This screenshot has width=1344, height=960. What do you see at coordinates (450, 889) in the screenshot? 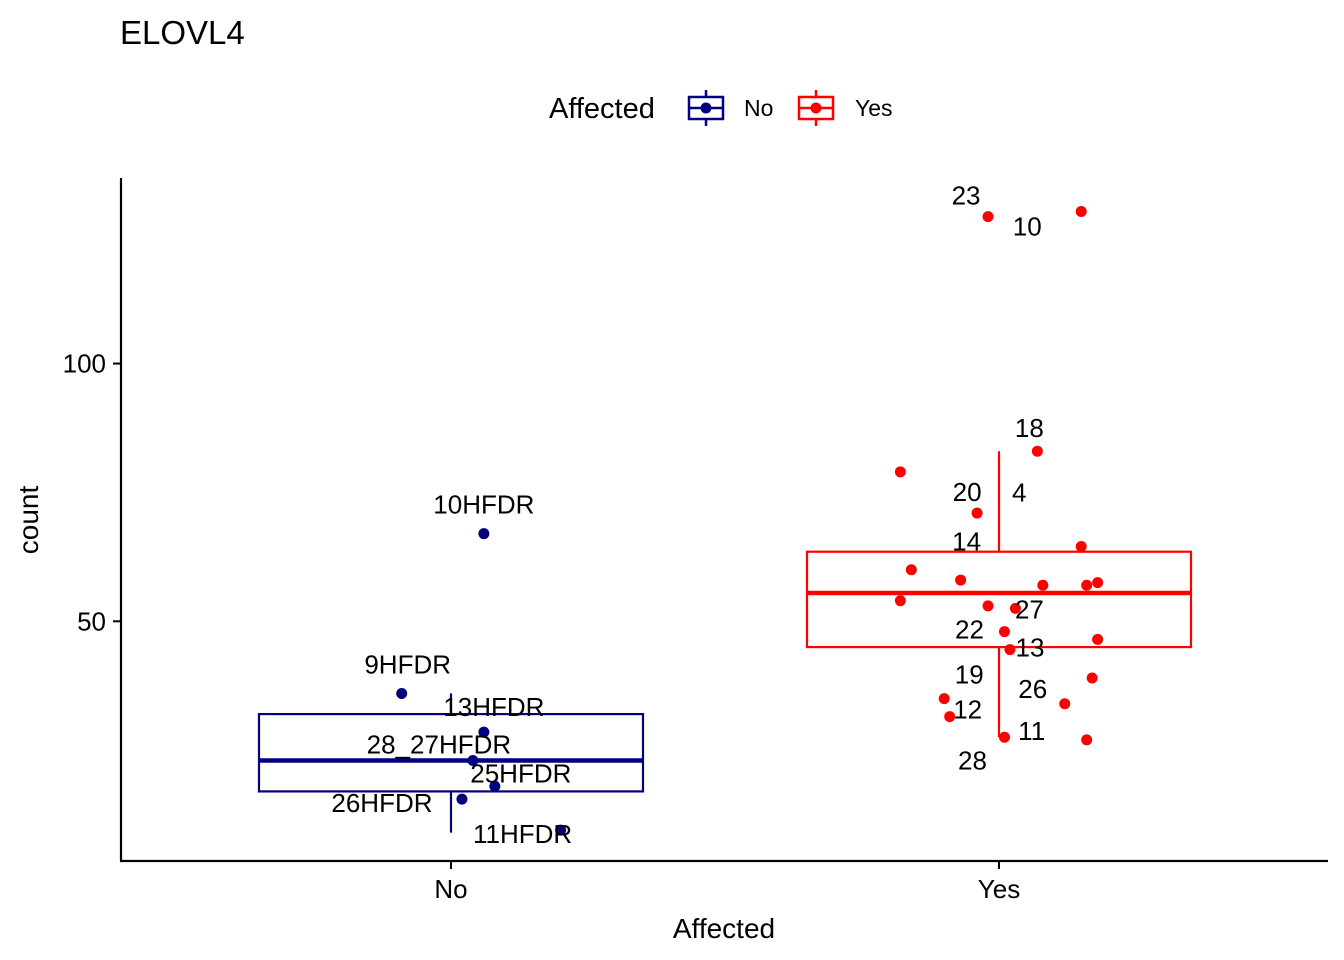
I see `x-tick-label: No` at bounding box center [450, 889].